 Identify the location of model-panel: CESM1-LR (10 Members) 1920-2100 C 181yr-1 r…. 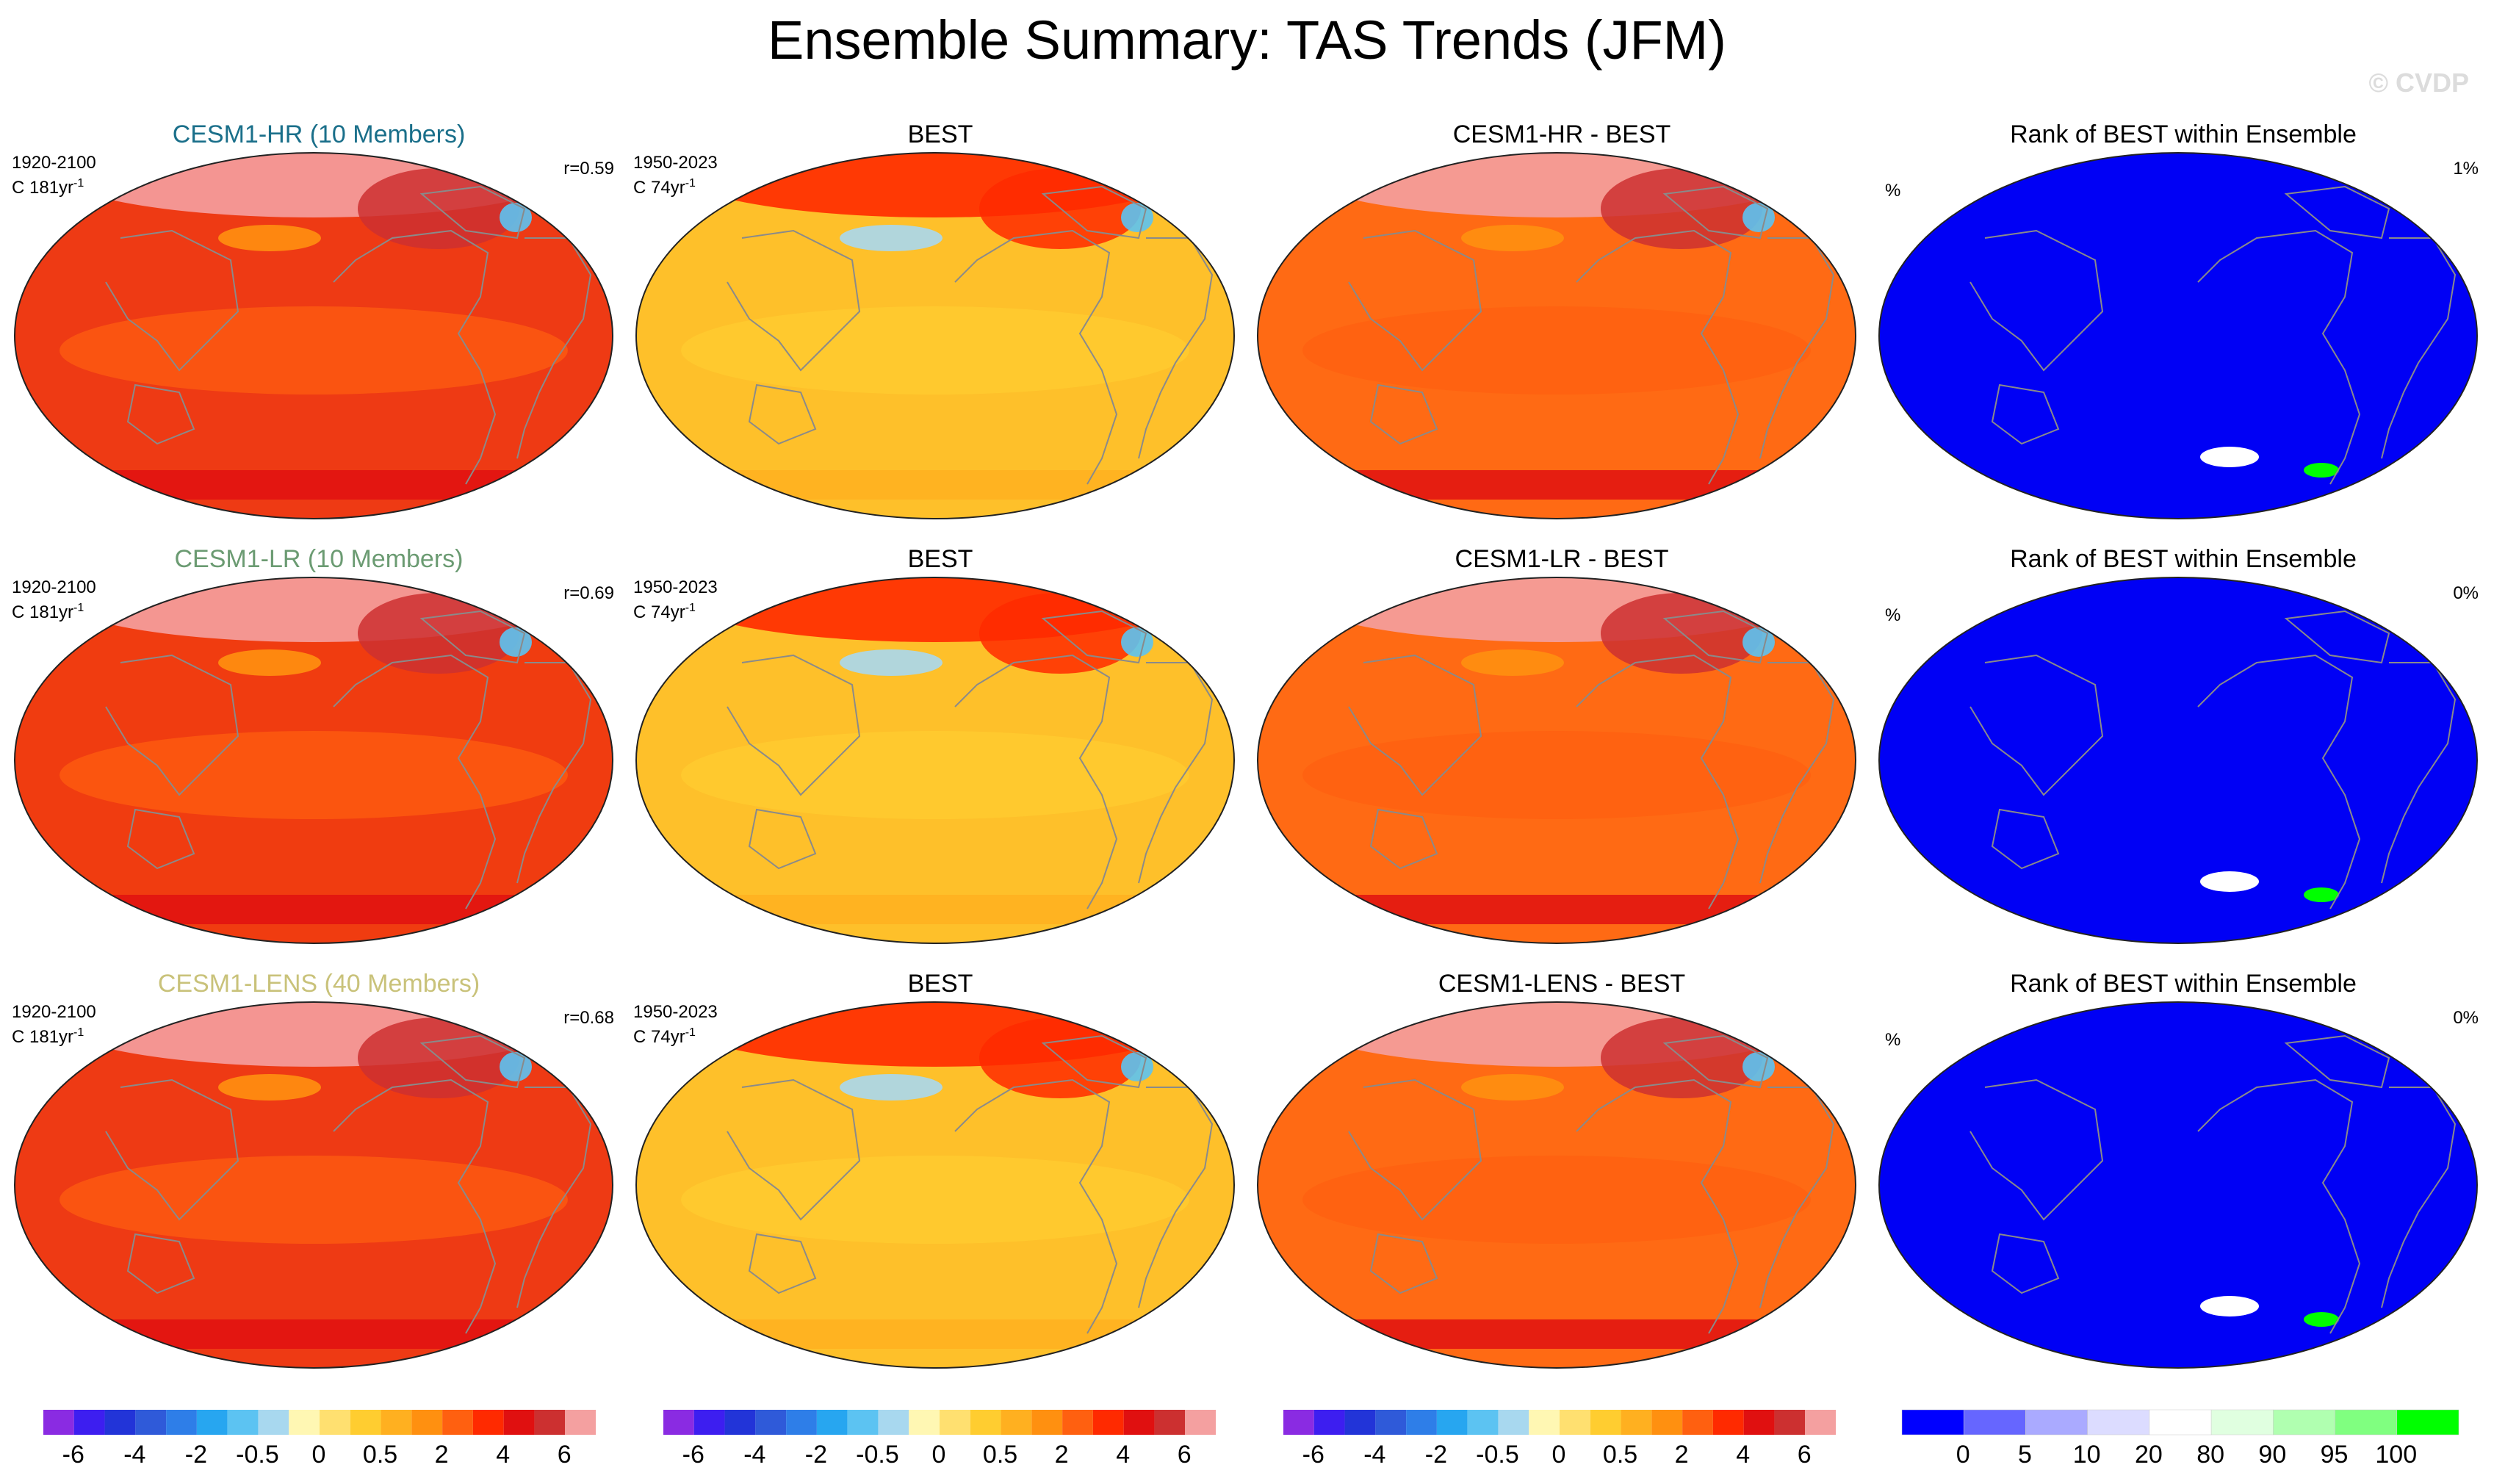
(318, 744).